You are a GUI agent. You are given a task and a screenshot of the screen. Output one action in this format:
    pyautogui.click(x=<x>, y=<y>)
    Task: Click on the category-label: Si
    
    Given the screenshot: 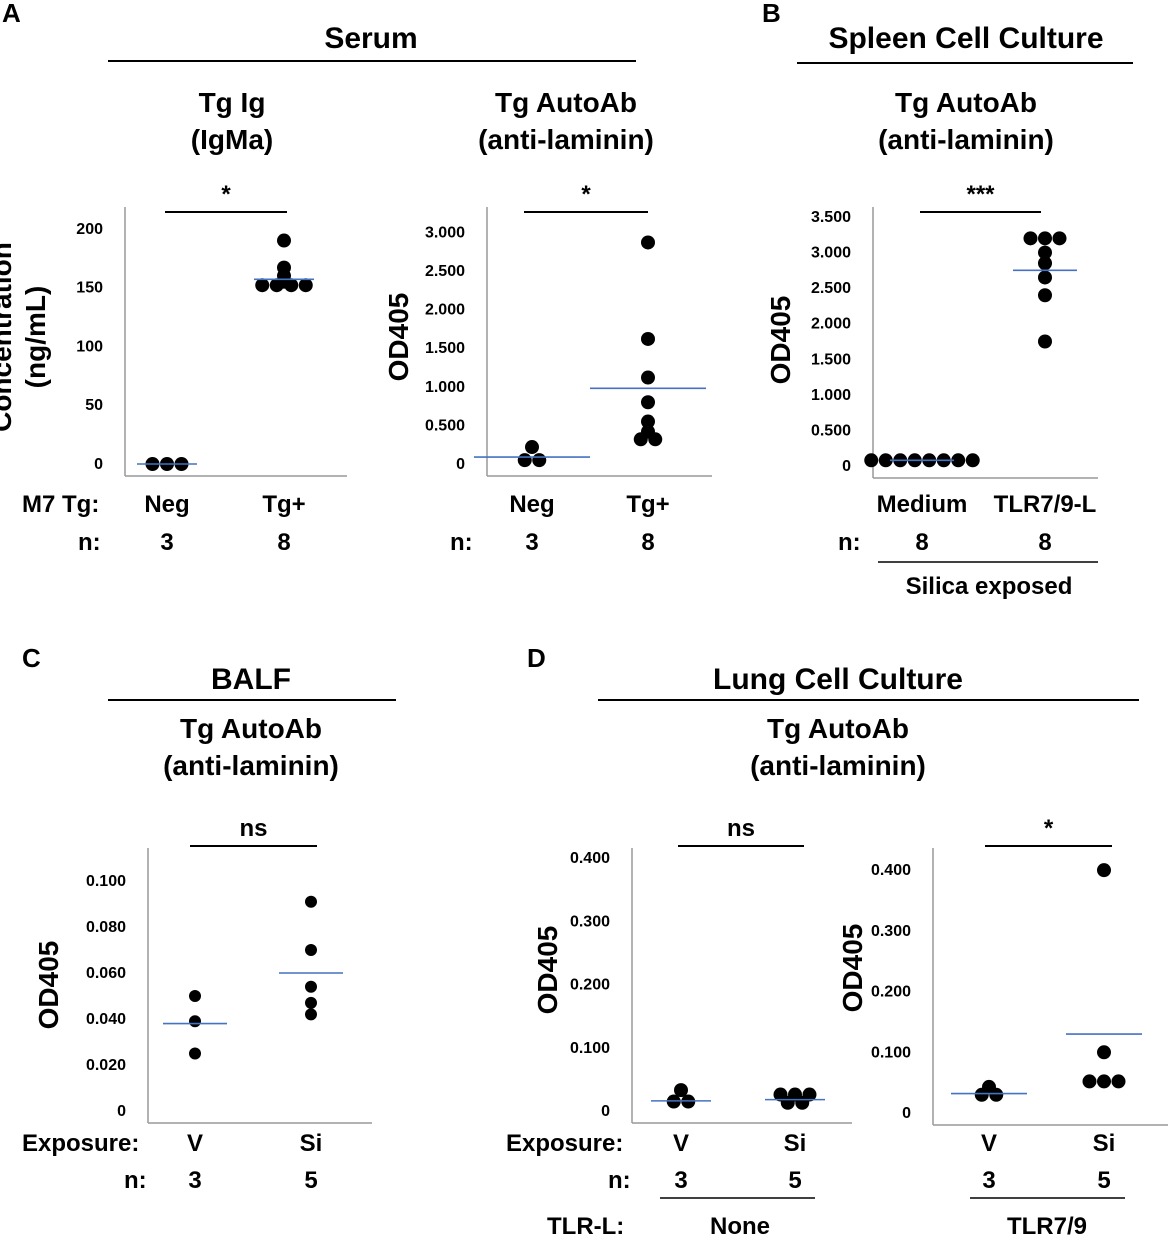 What is the action you would take?
    pyautogui.click(x=311, y=1143)
    